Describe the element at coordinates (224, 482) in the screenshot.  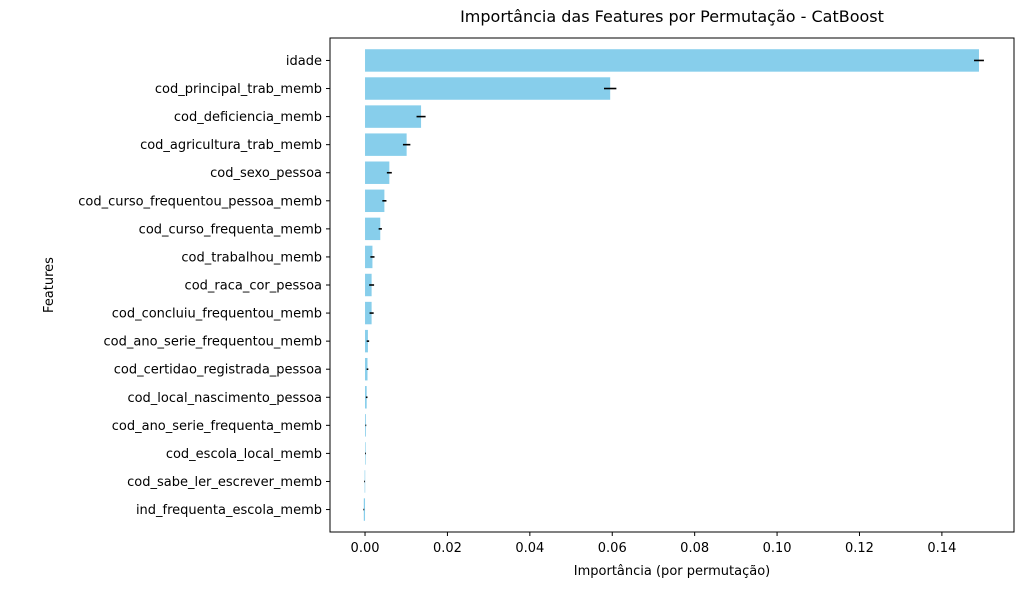
I see `y-tick-label: cod_sabe_ler_escrever_memb` at that location.